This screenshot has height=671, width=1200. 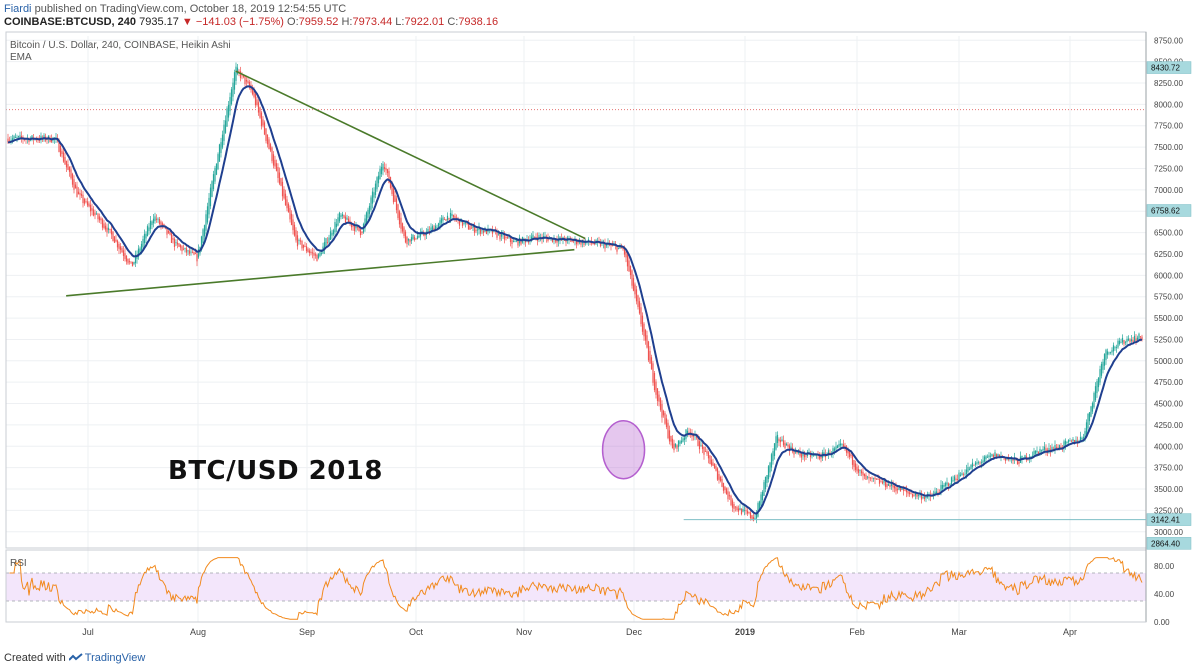 I want to click on x-tick-label: Mar, so click(x=959, y=632).